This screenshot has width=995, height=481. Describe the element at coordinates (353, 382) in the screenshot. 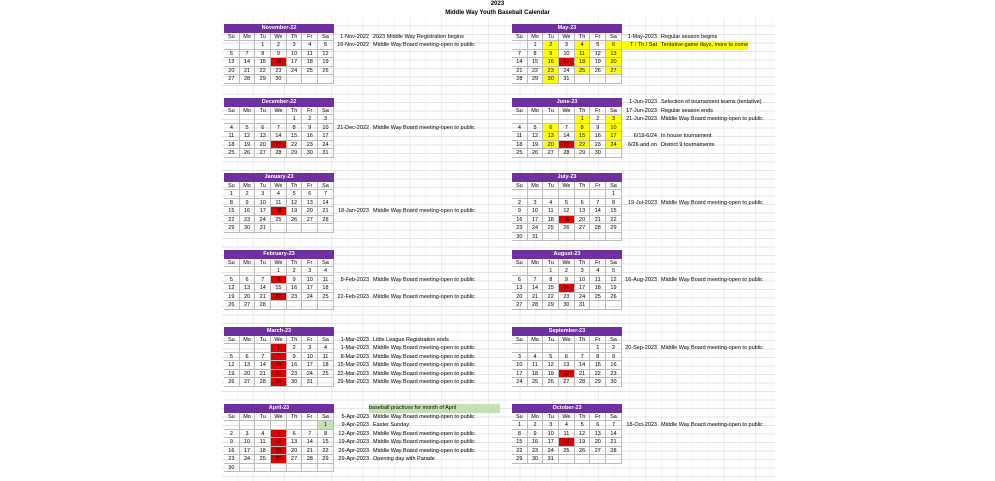

I see `event-date: 29-Mar-2023` at that location.